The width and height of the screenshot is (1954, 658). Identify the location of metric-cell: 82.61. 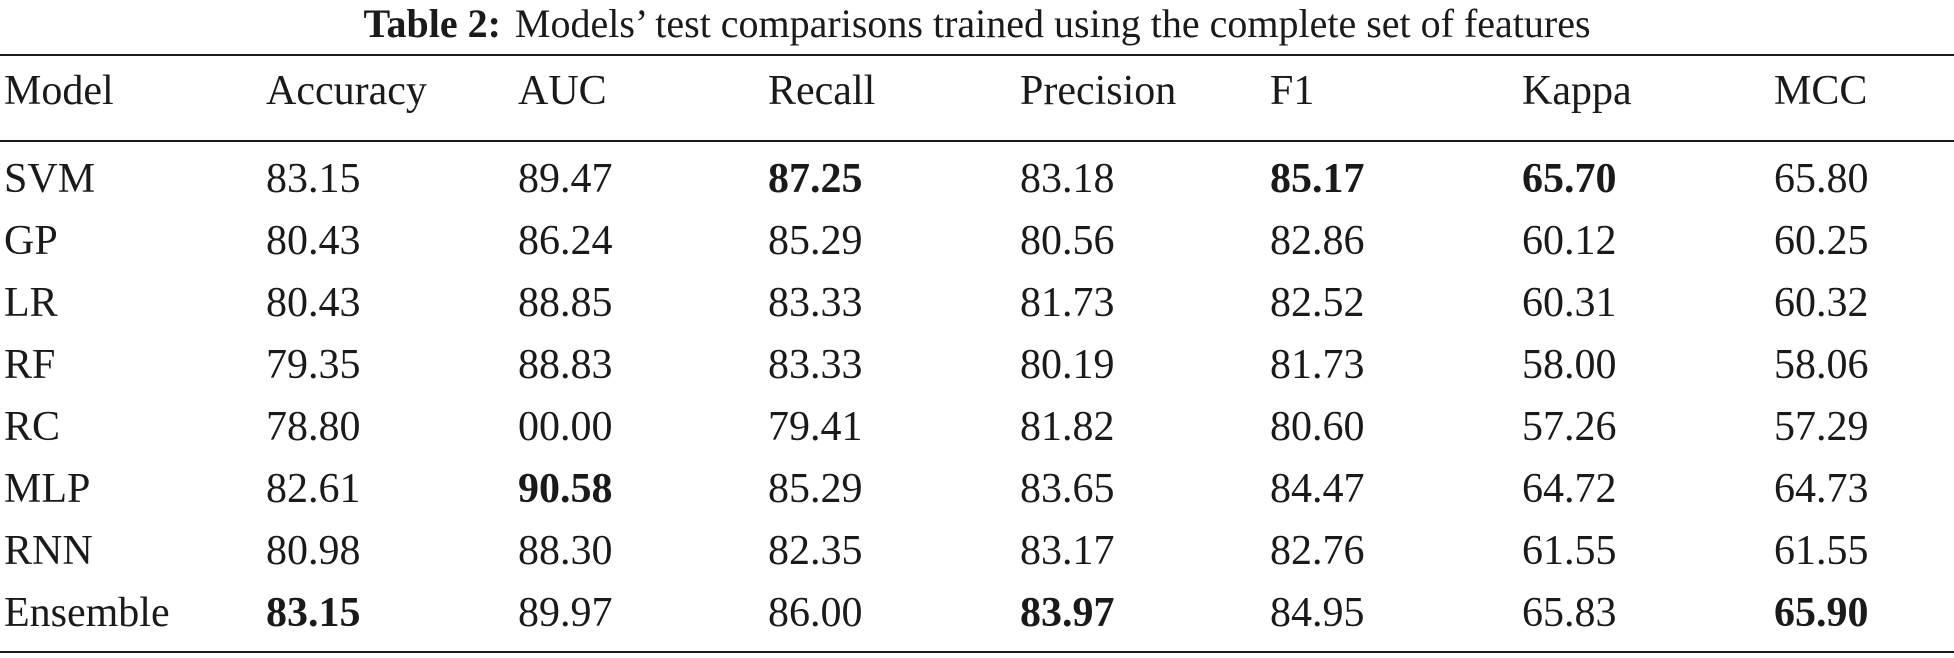
(313, 489).